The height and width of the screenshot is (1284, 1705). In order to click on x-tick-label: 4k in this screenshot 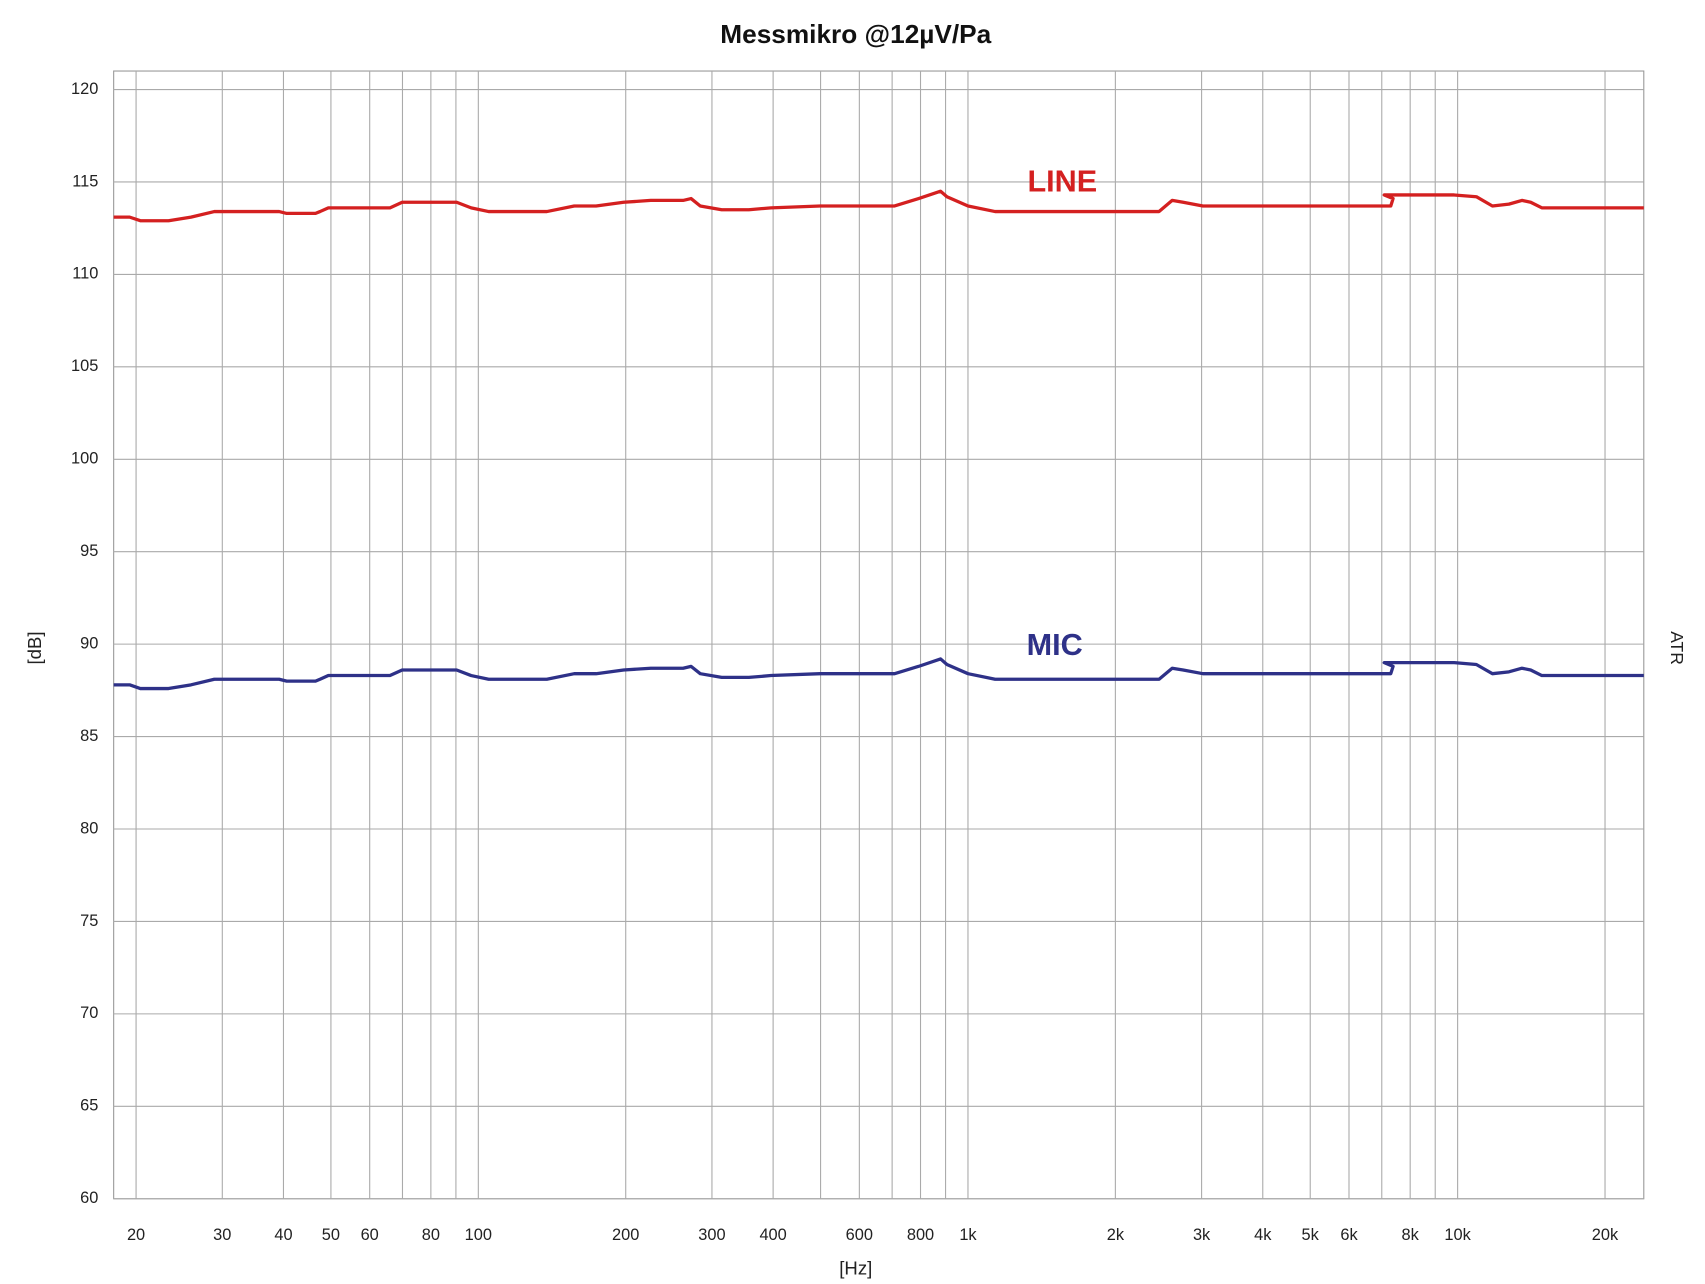, I will do `click(1263, 1235)`.